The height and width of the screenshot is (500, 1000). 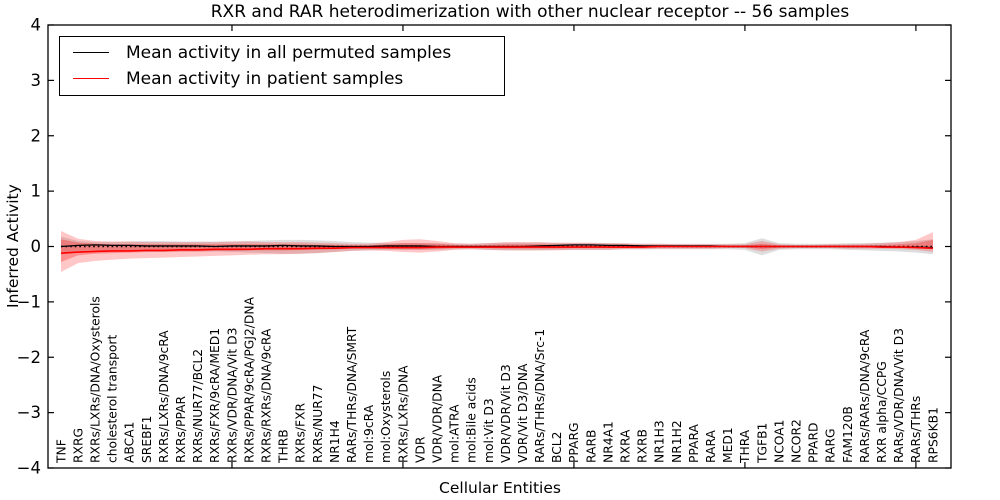 What do you see at coordinates (36, 80) in the screenshot?
I see `y-tick-label: 3` at bounding box center [36, 80].